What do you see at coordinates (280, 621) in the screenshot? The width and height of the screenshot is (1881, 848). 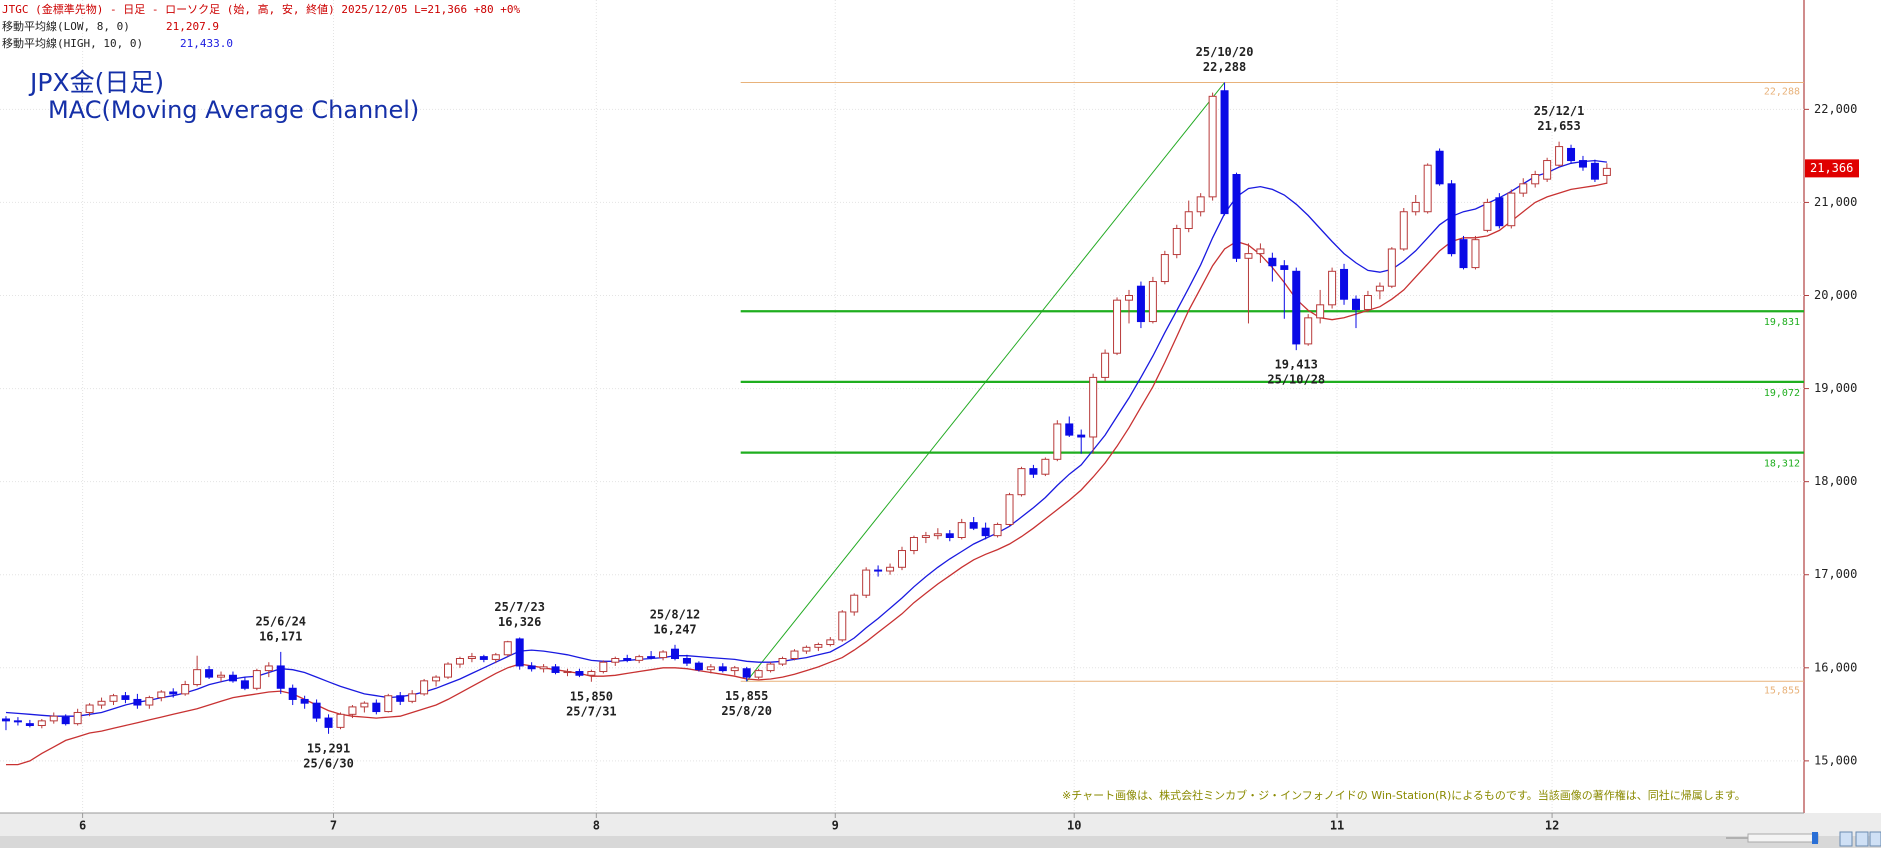 I see `annotation-date: 25/6/24` at bounding box center [280, 621].